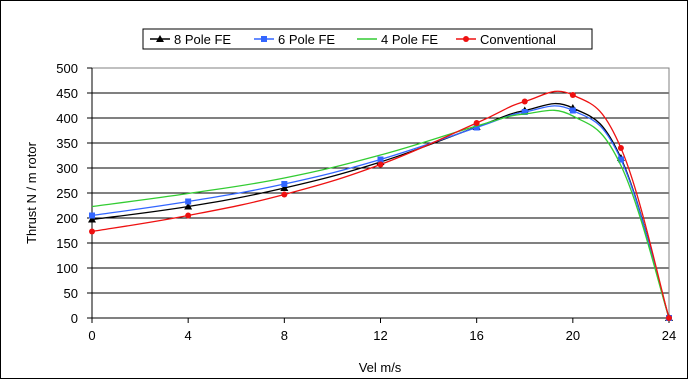 This screenshot has width=688, height=379. Describe the element at coordinates (67, 243) in the screenshot. I see `y-tick-label: 150` at that location.